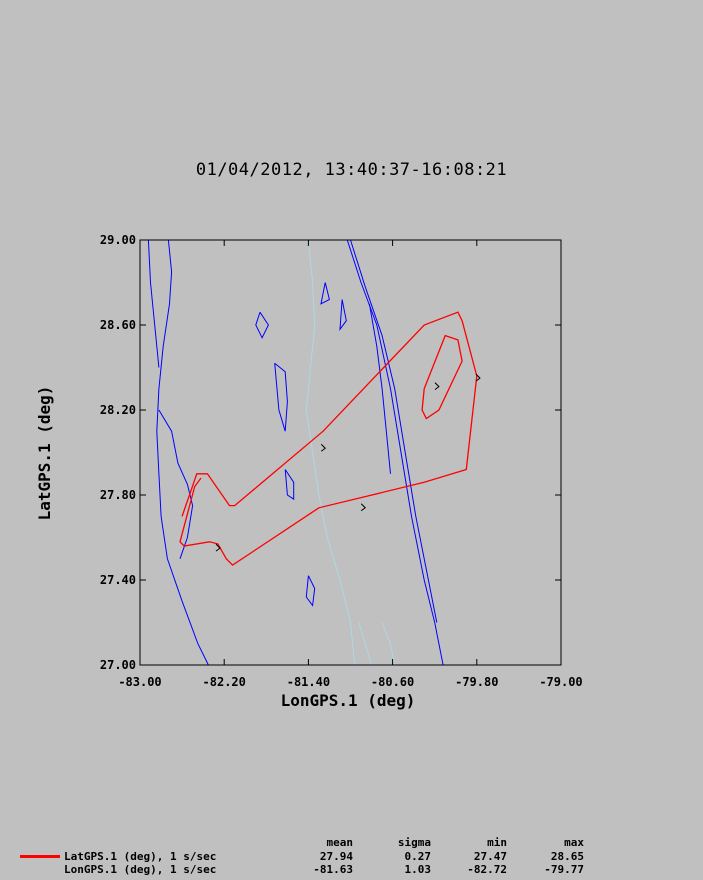  Describe the element at coordinates (118, 580) in the screenshot. I see `y-tick-label: 27.40` at that location.